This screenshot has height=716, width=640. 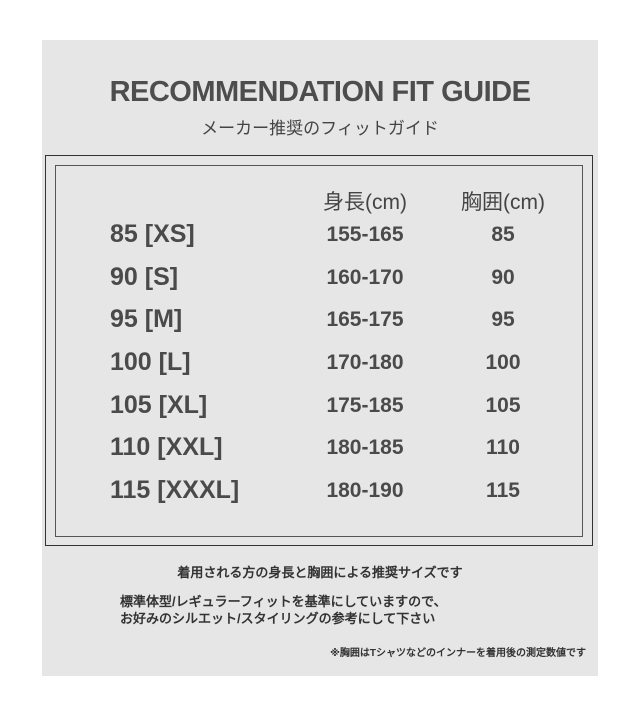 What do you see at coordinates (150, 362) in the screenshot?
I see `size-label: 100 [L]` at bounding box center [150, 362].